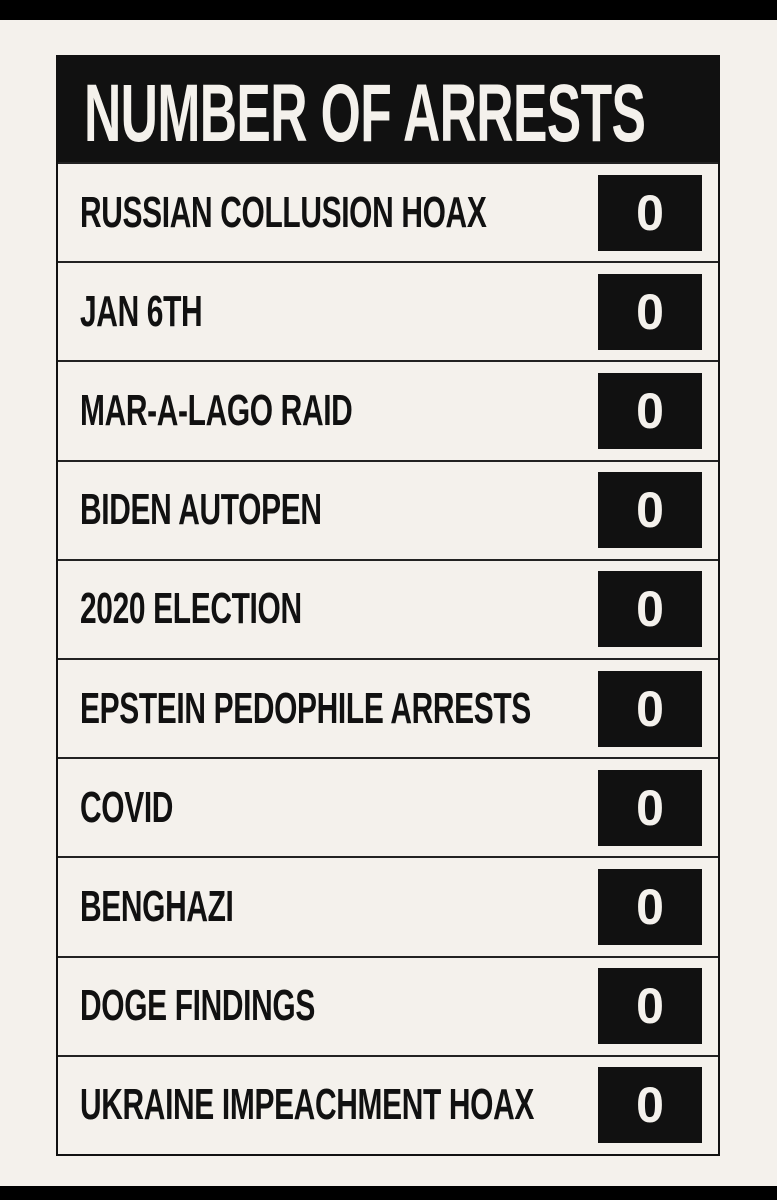 The width and height of the screenshot is (777, 1200). Describe the element at coordinates (283, 212) in the screenshot. I see `row-label: RUSSIAN COLLUSION HOAX` at that location.